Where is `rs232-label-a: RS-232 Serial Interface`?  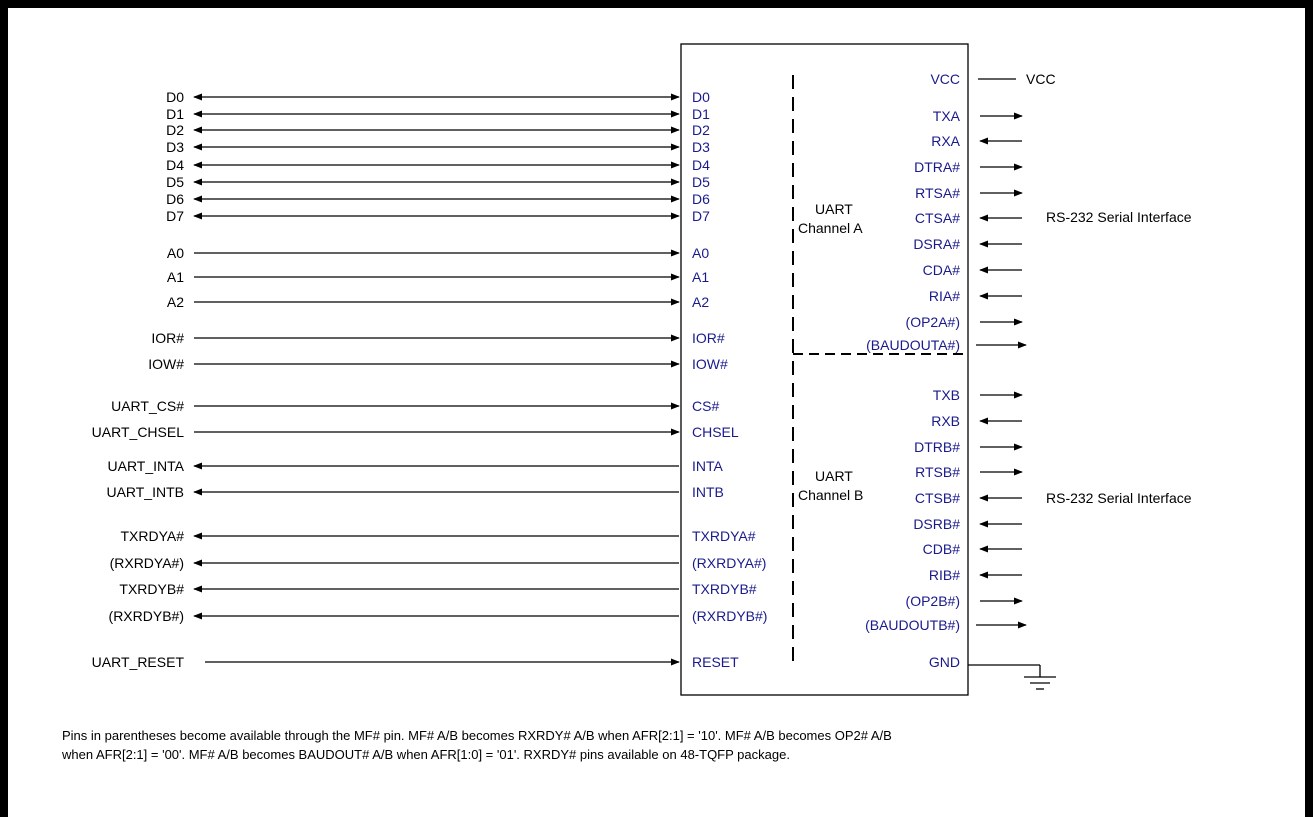 rs232-label-a: RS-232 Serial Interface is located at coordinates (1119, 217).